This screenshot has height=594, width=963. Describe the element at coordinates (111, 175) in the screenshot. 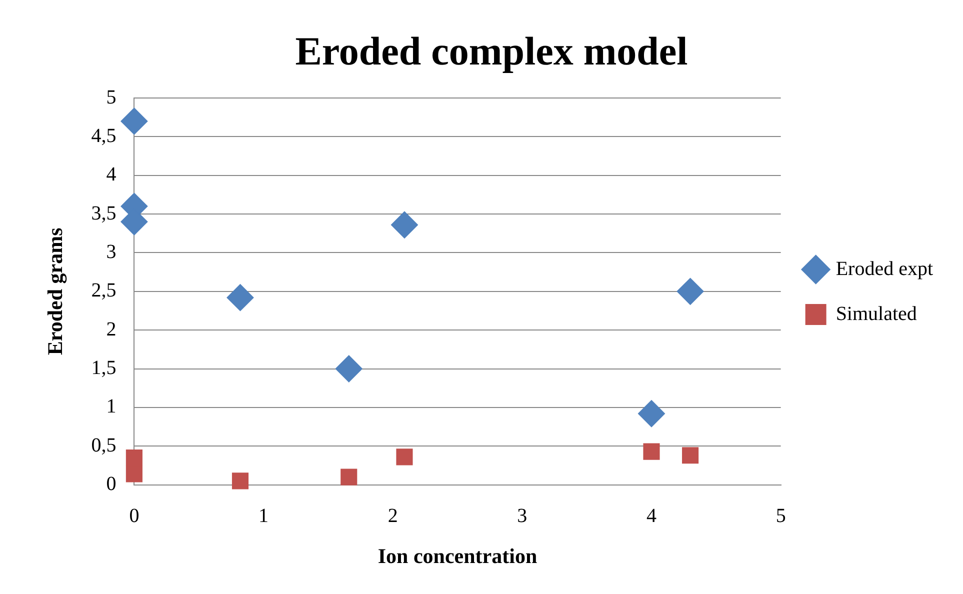

I see `y-tick-label: 4` at that location.